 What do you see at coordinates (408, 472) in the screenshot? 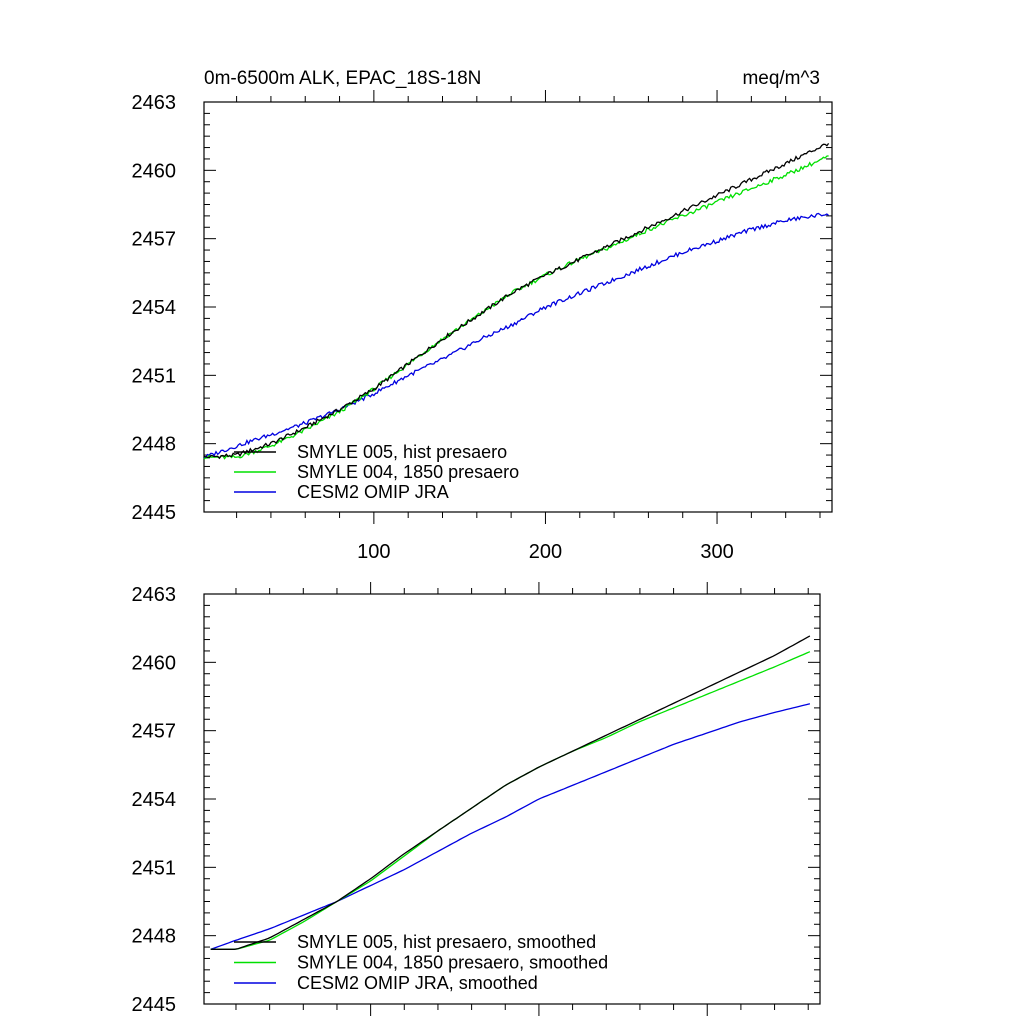
I see `legend-label: SMYLE 004, 1850 presaero` at bounding box center [408, 472].